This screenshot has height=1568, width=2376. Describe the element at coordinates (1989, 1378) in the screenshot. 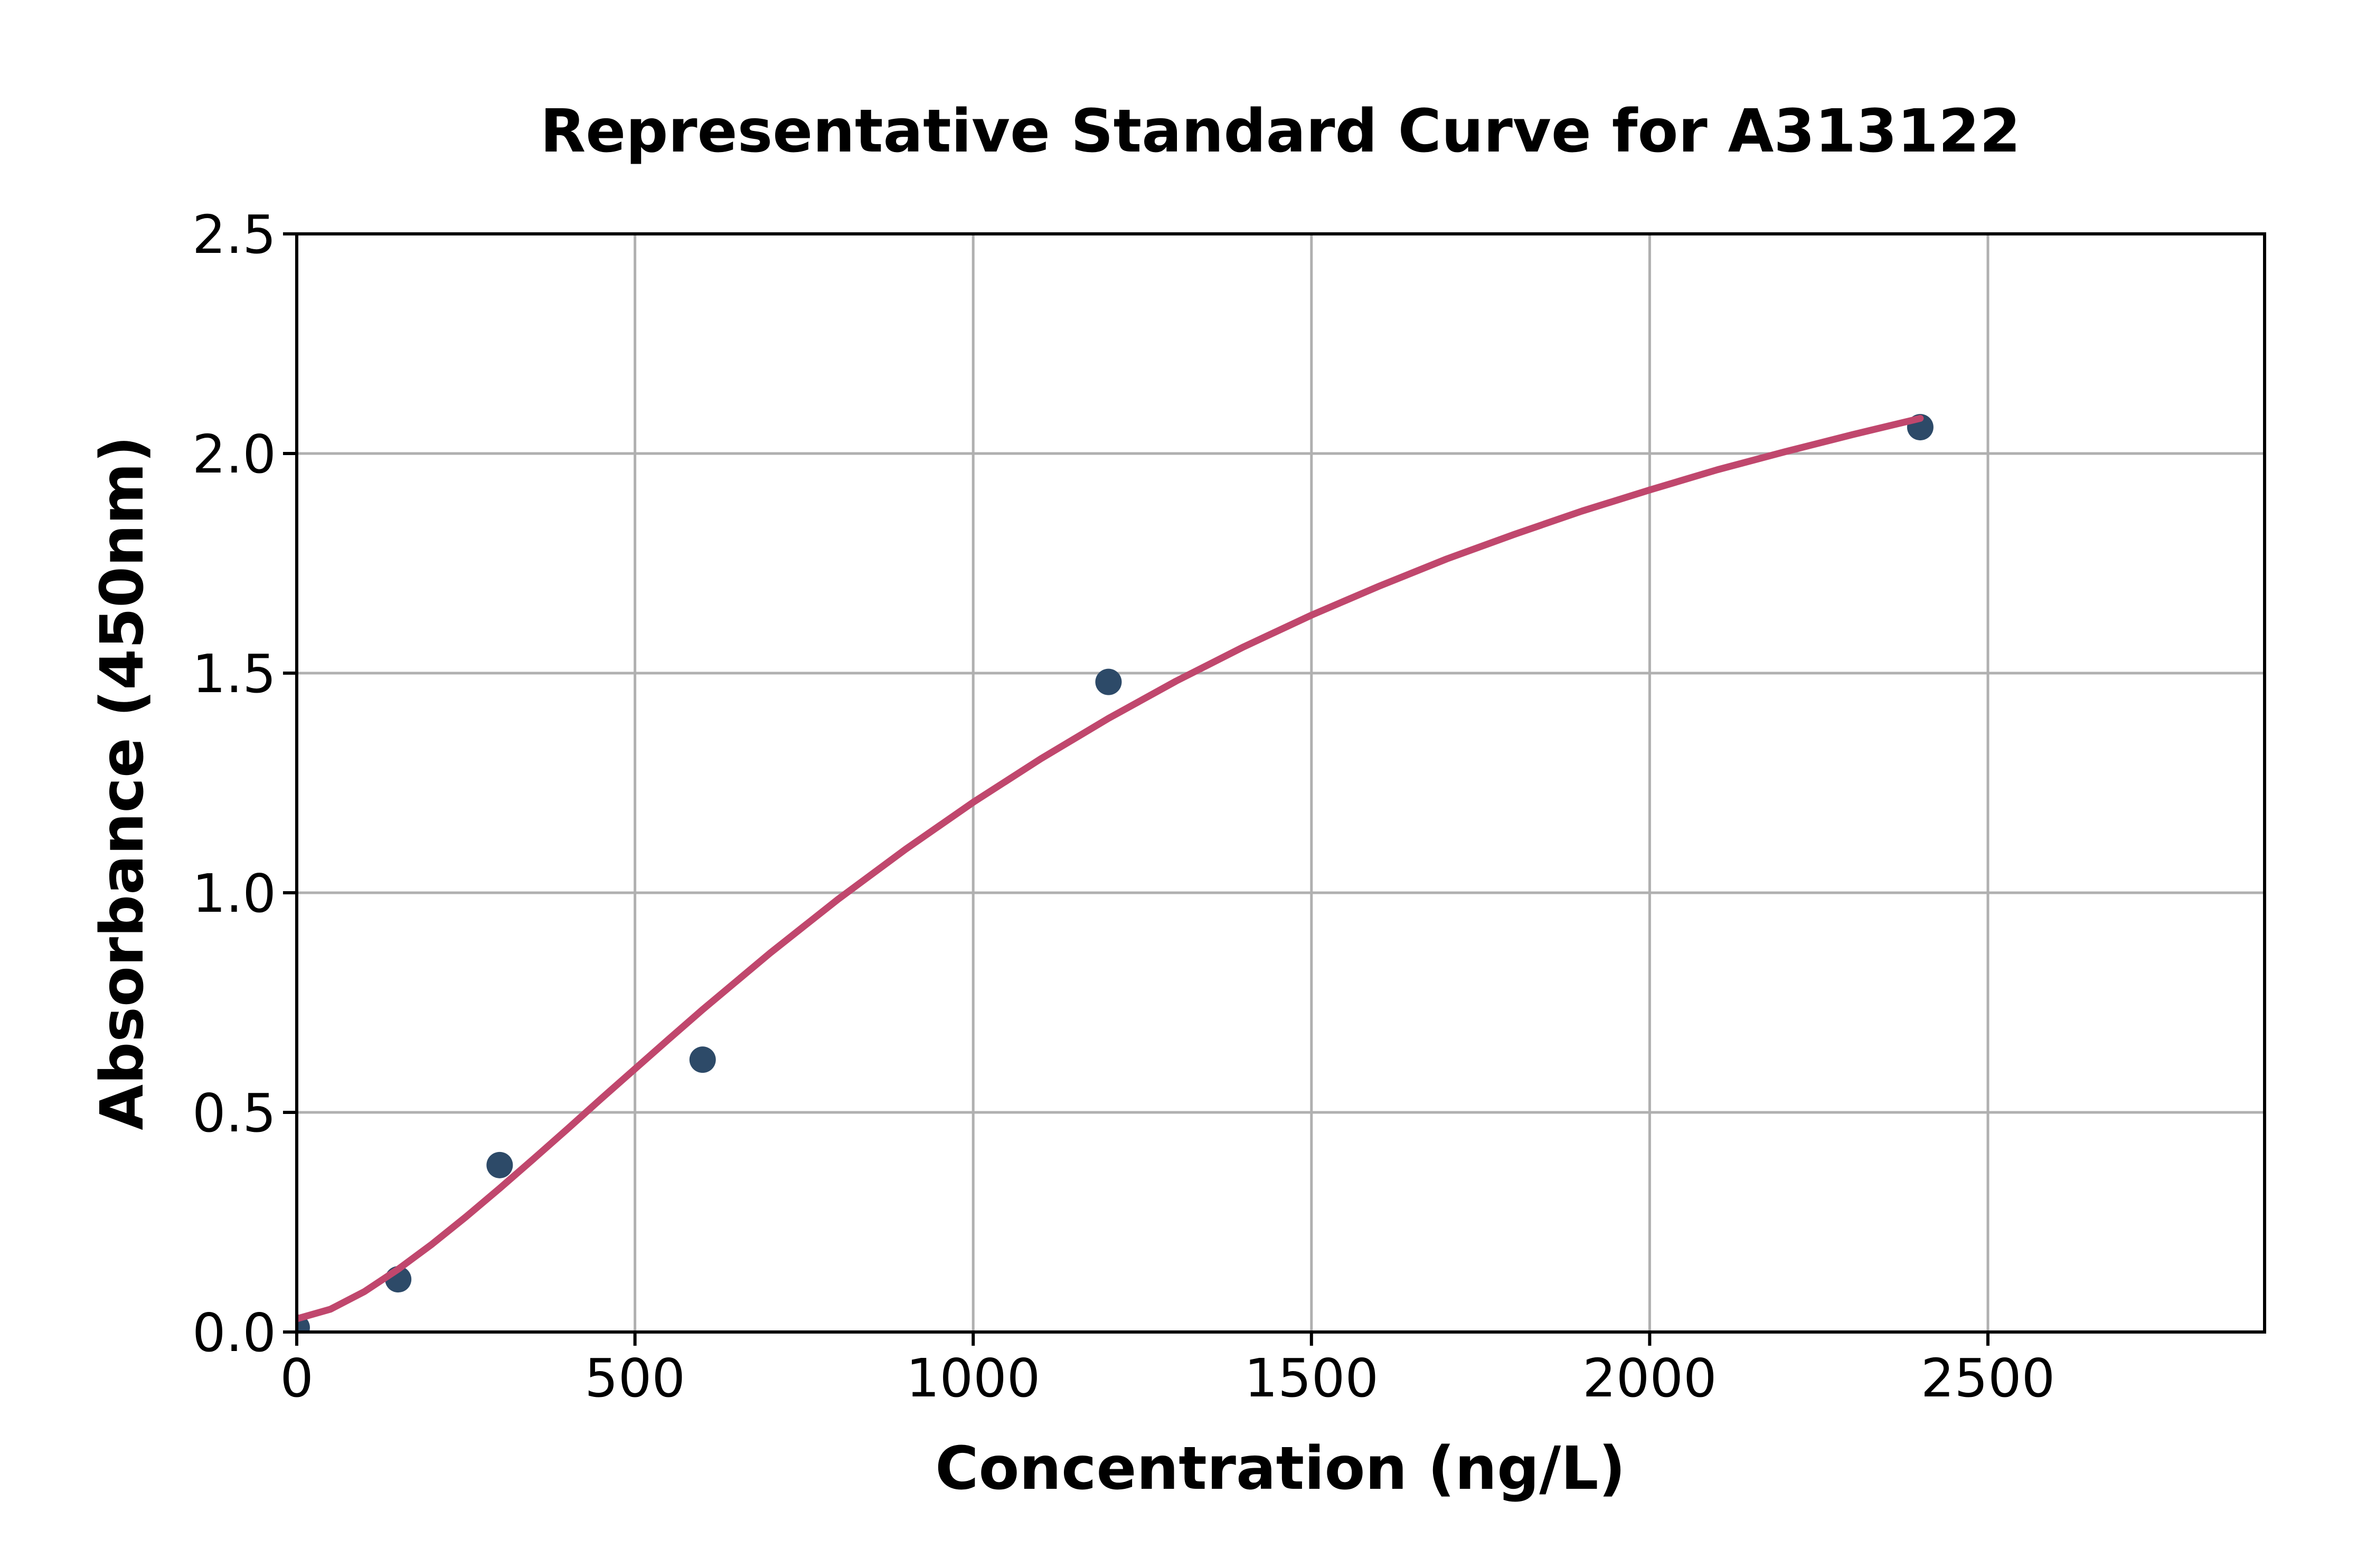

I see `x-tick-label: 2500` at that location.